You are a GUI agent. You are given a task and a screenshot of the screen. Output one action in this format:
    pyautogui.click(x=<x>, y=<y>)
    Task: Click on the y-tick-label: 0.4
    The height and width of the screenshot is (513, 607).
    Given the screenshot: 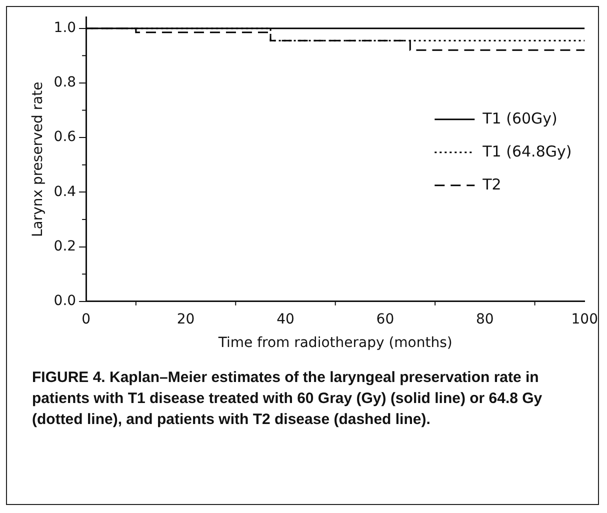 What is the action you would take?
    pyautogui.click(x=65, y=192)
    